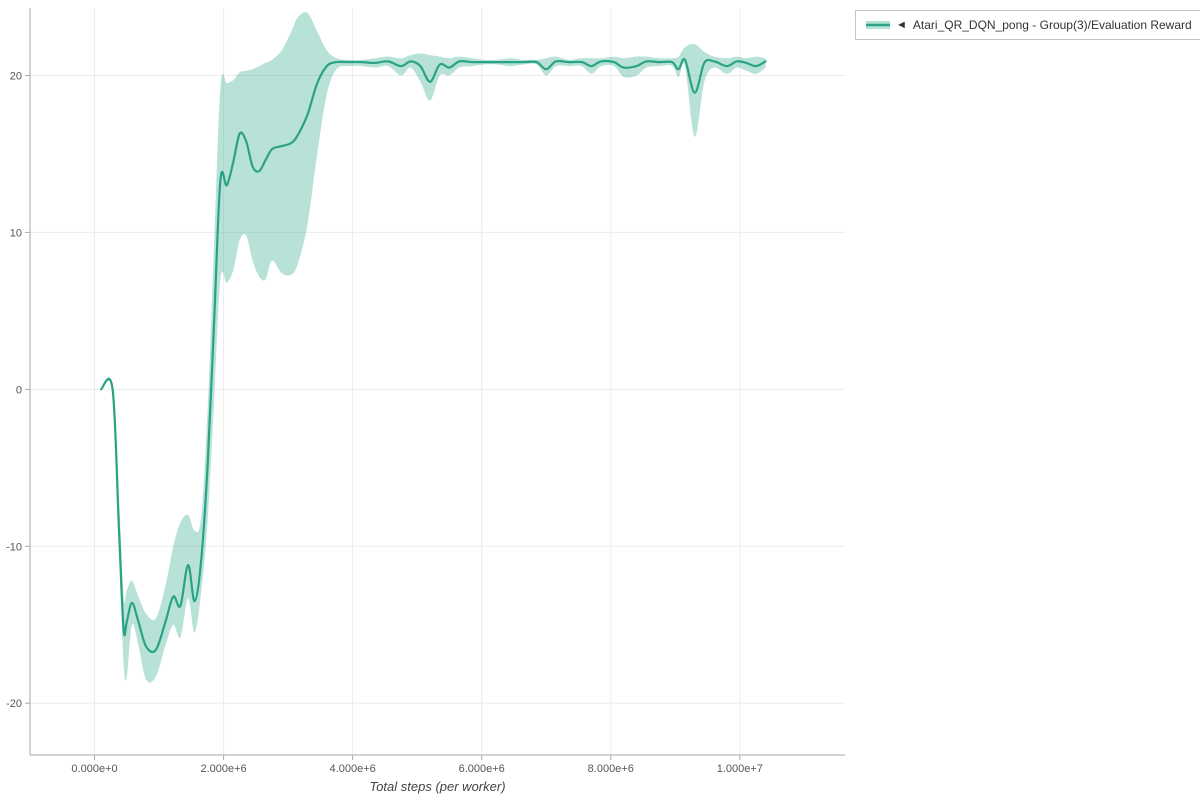 Image resolution: width=1200 pixels, height=800 pixels. What do you see at coordinates (94, 769) in the screenshot?
I see `x-tick-label: 0.000e+0` at bounding box center [94, 769].